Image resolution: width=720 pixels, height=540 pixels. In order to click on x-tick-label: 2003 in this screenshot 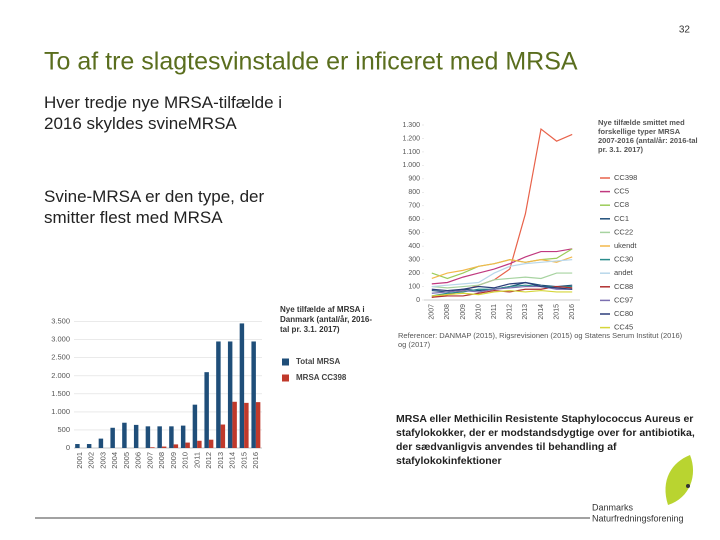, I will do `click(102, 460)`.